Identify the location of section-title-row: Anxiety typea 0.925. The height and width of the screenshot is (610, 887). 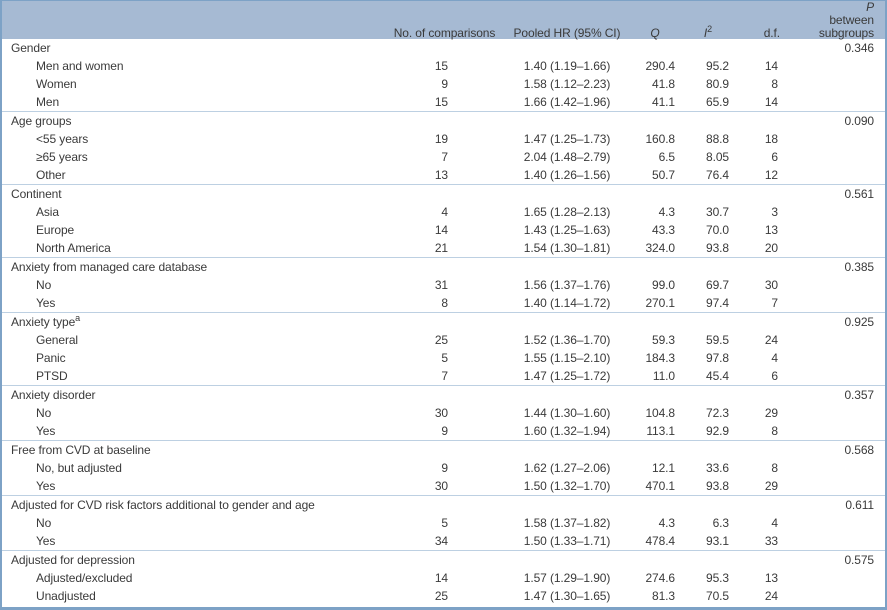
(443, 322).